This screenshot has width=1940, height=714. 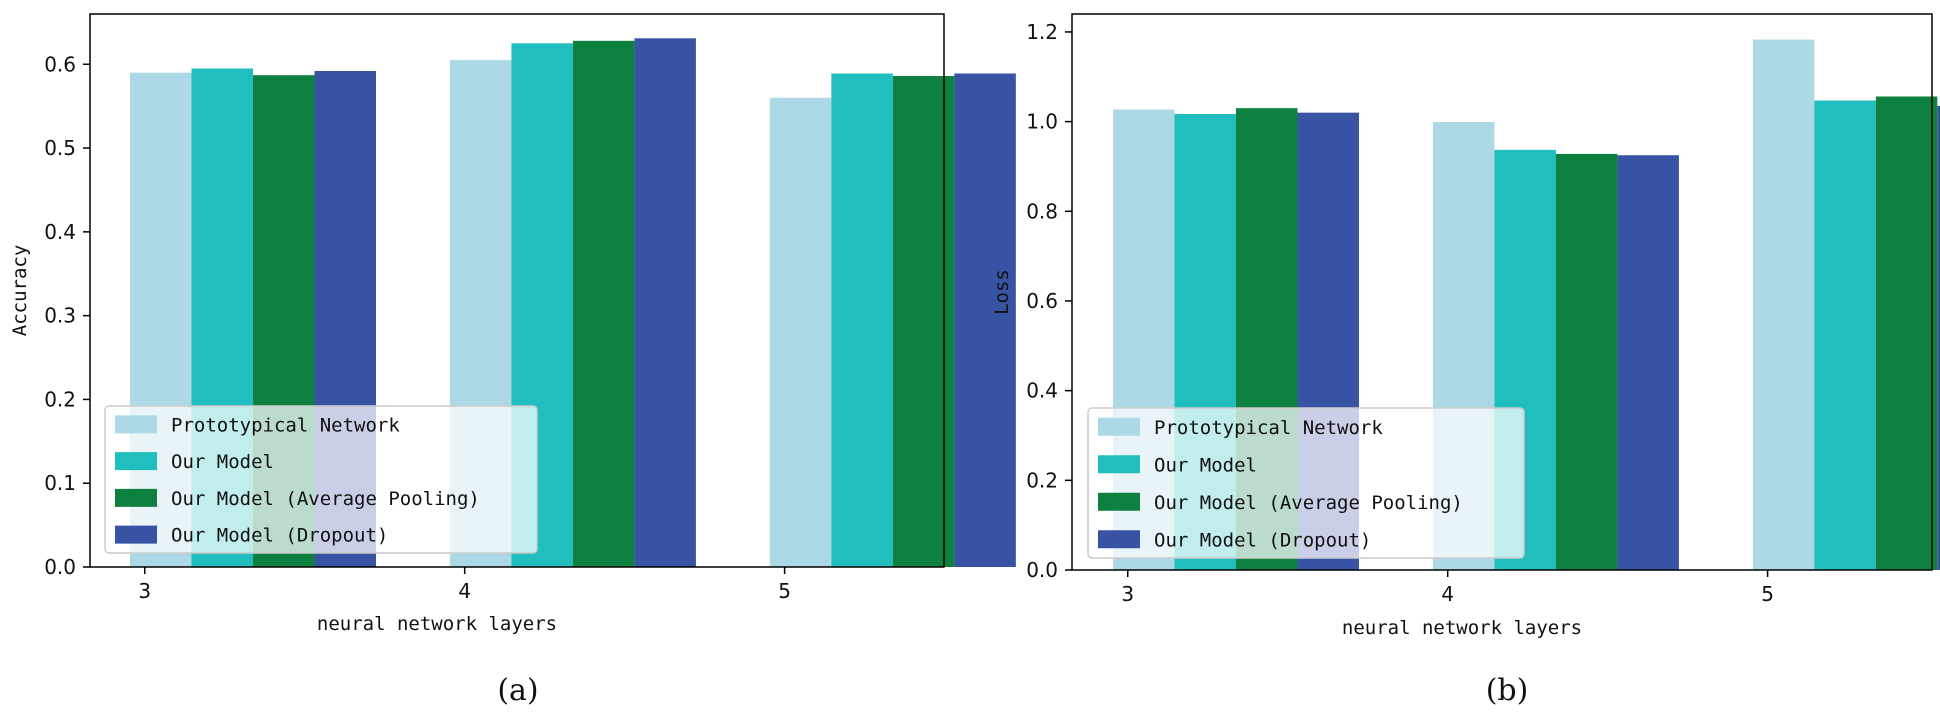 What do you see at coordinates (1042, 211) in the screenshot?
I see `y-tick-label: 0.8` at bounding box center [1042, 211].